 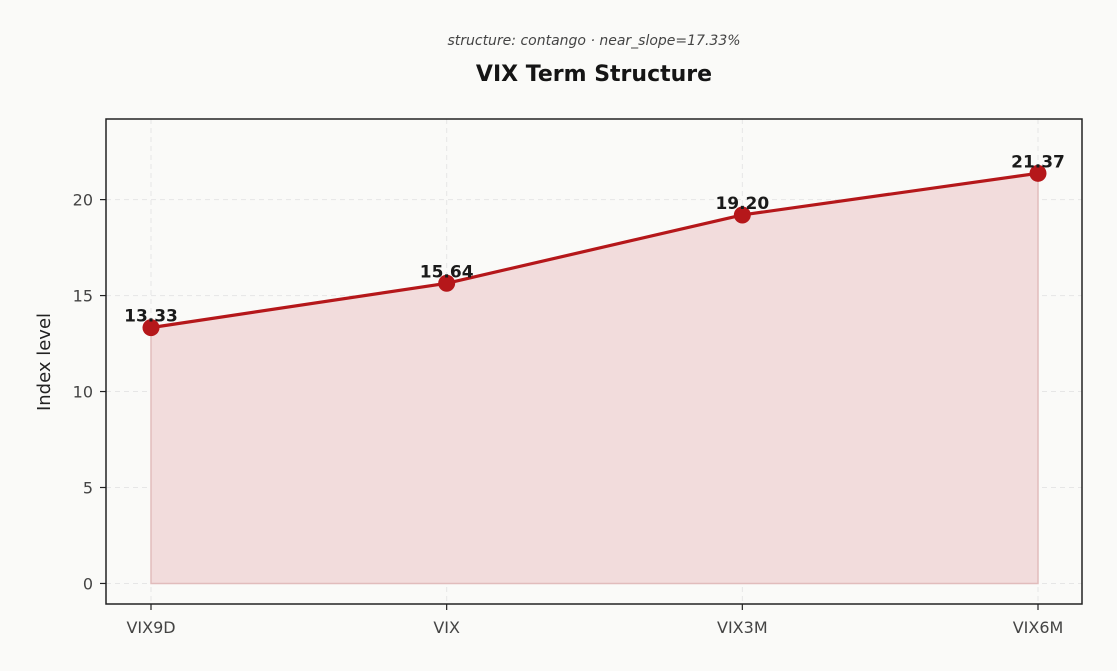 What do you see at coordinates (88, 583) in the screenshot?
I see `y-tick-label: 0` at bounding box center [88, 583].